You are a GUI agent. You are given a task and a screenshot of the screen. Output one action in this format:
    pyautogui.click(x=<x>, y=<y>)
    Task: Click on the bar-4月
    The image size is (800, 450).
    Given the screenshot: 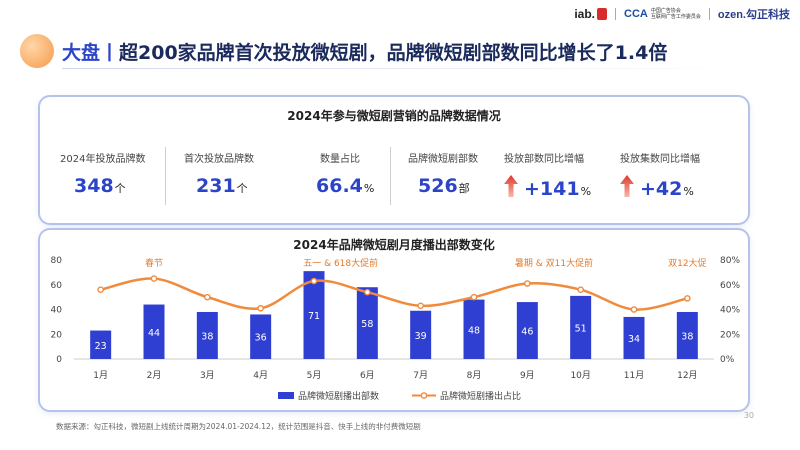 What is the action you would take?
    pyautogui.click(x=261, y=336)
    